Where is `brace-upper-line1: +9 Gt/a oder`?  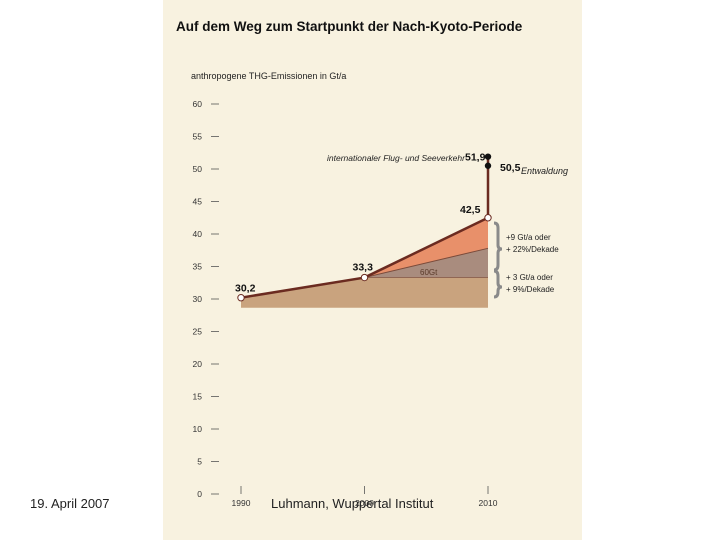
brace-upper-line1: +9 Gt/a oder is located at coordinates (528, 237).